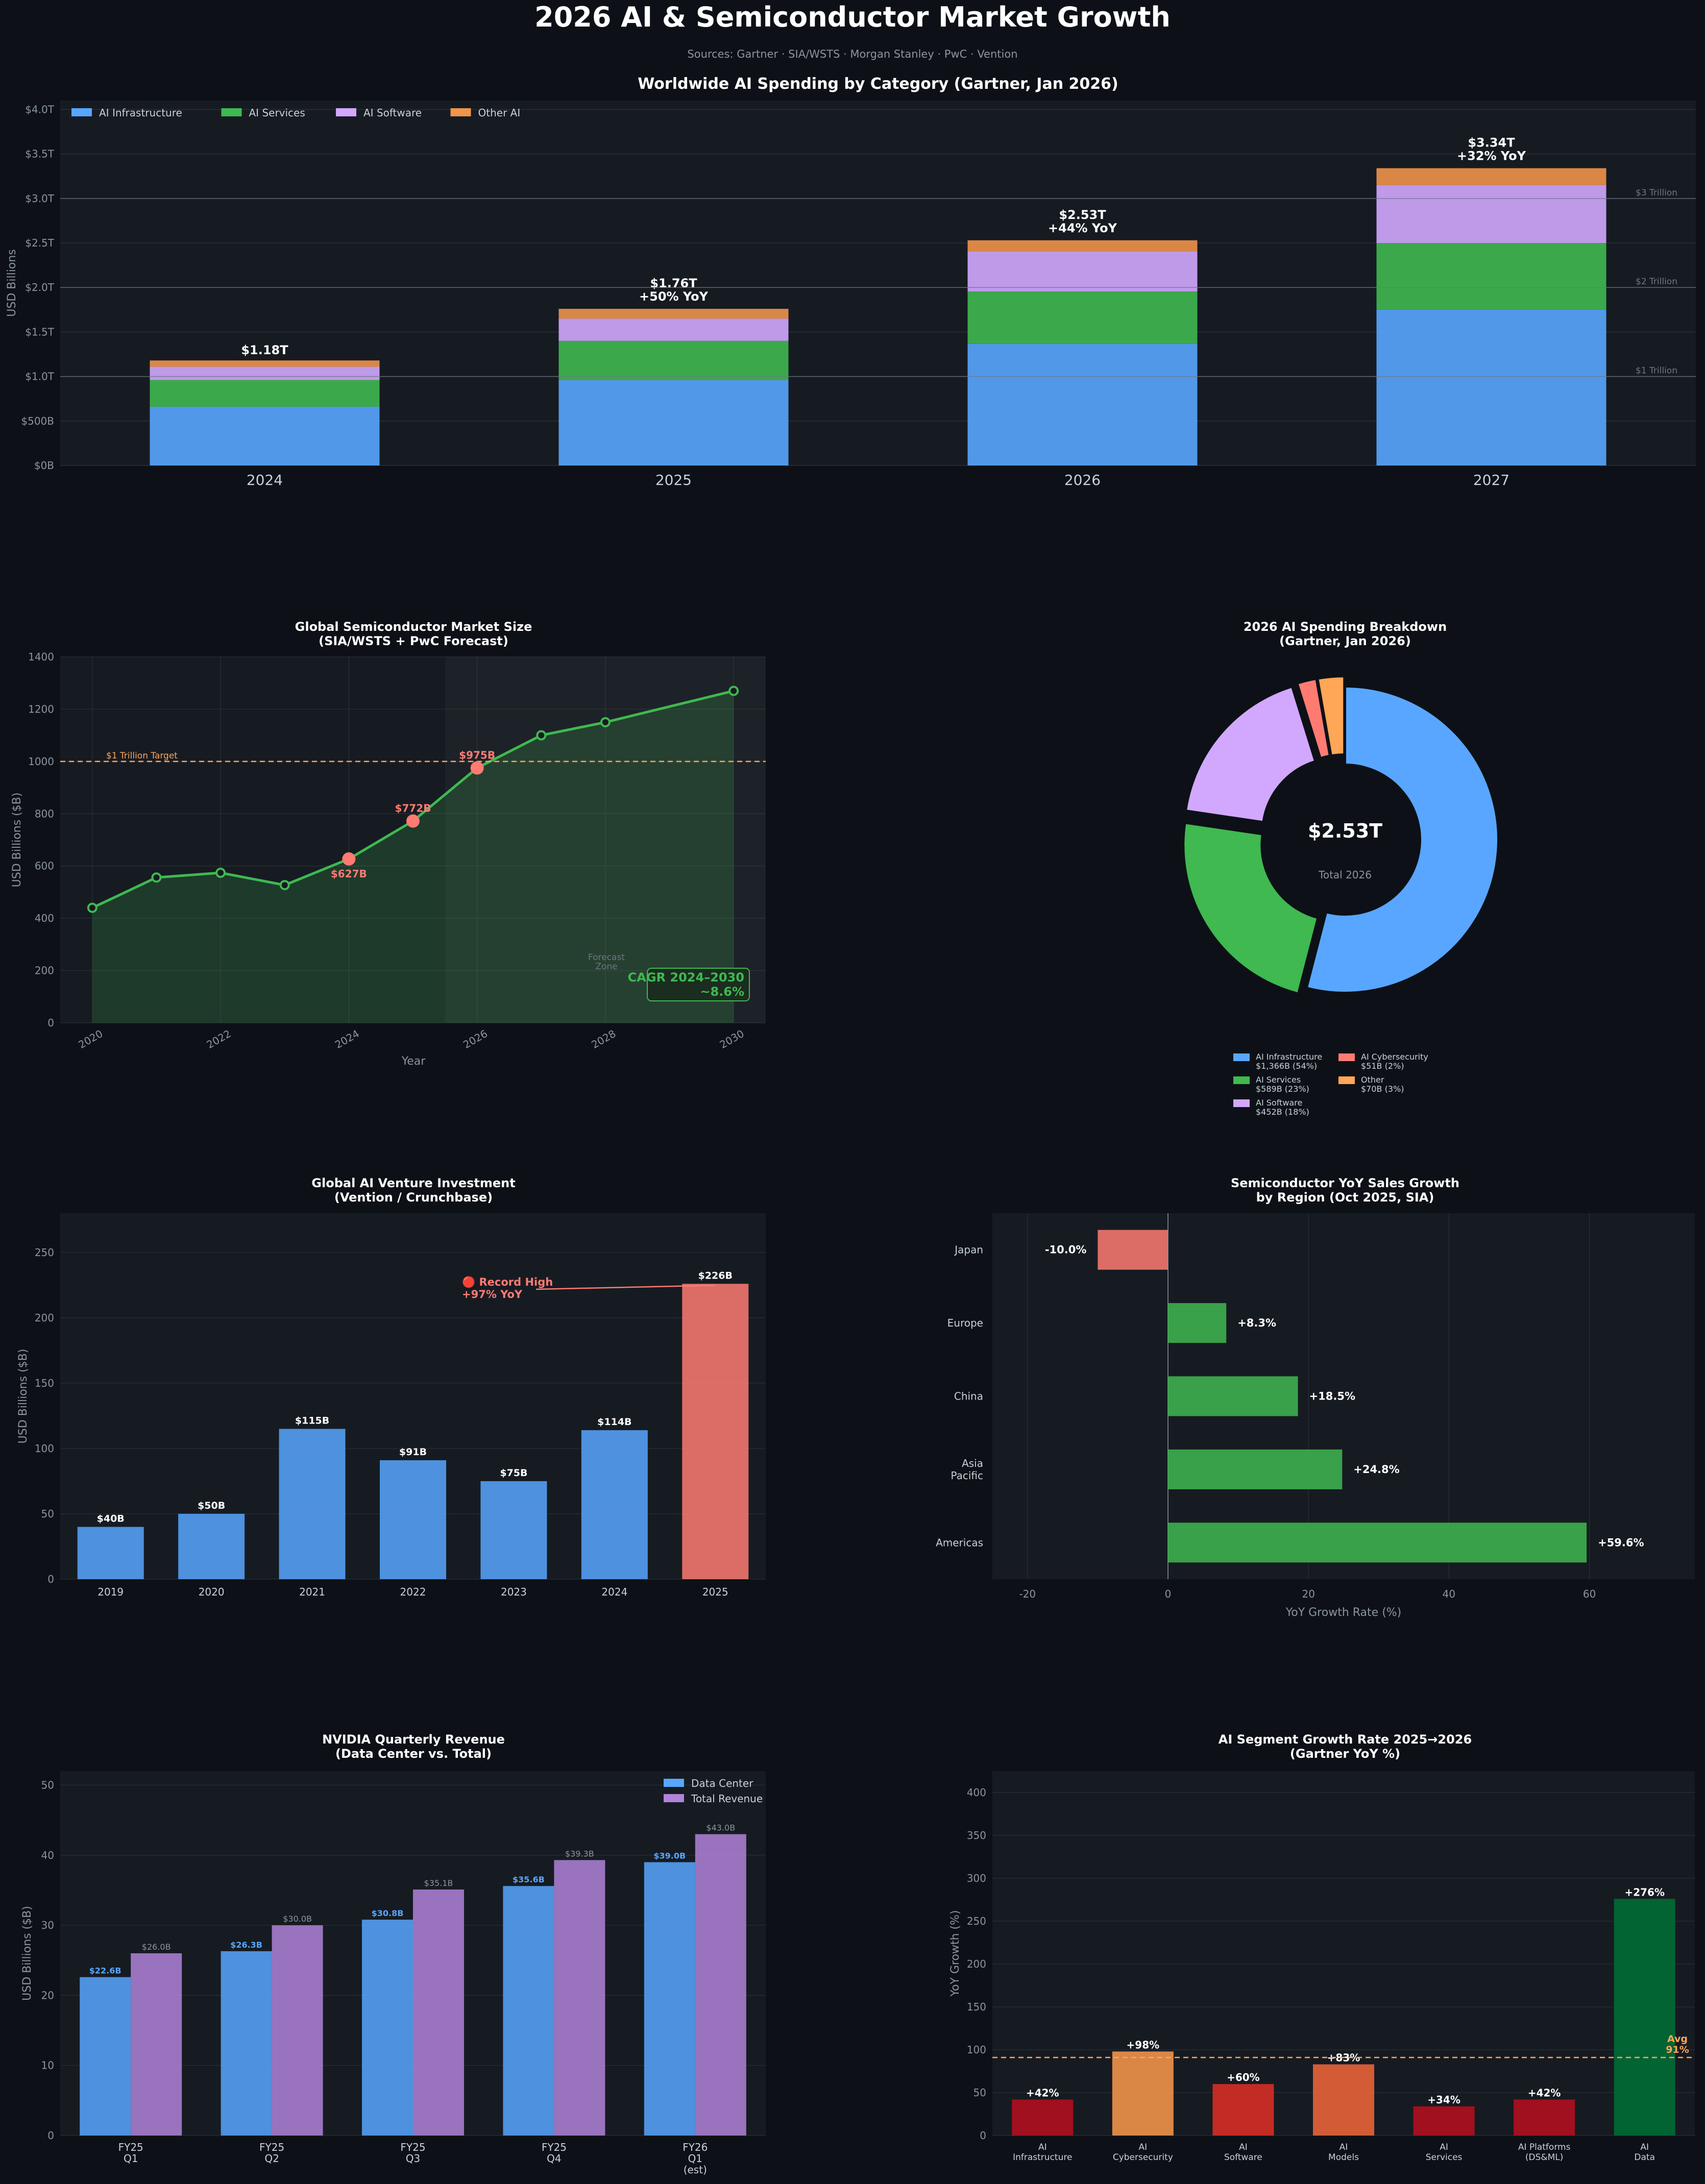  I want to click on x-tick-label: AI Infrastructure, so click(1042, 2152).